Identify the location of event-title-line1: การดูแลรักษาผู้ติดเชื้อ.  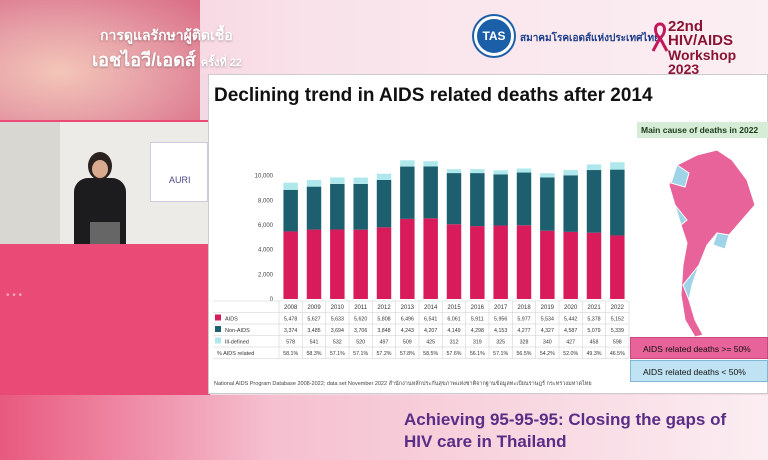
(166, 35).